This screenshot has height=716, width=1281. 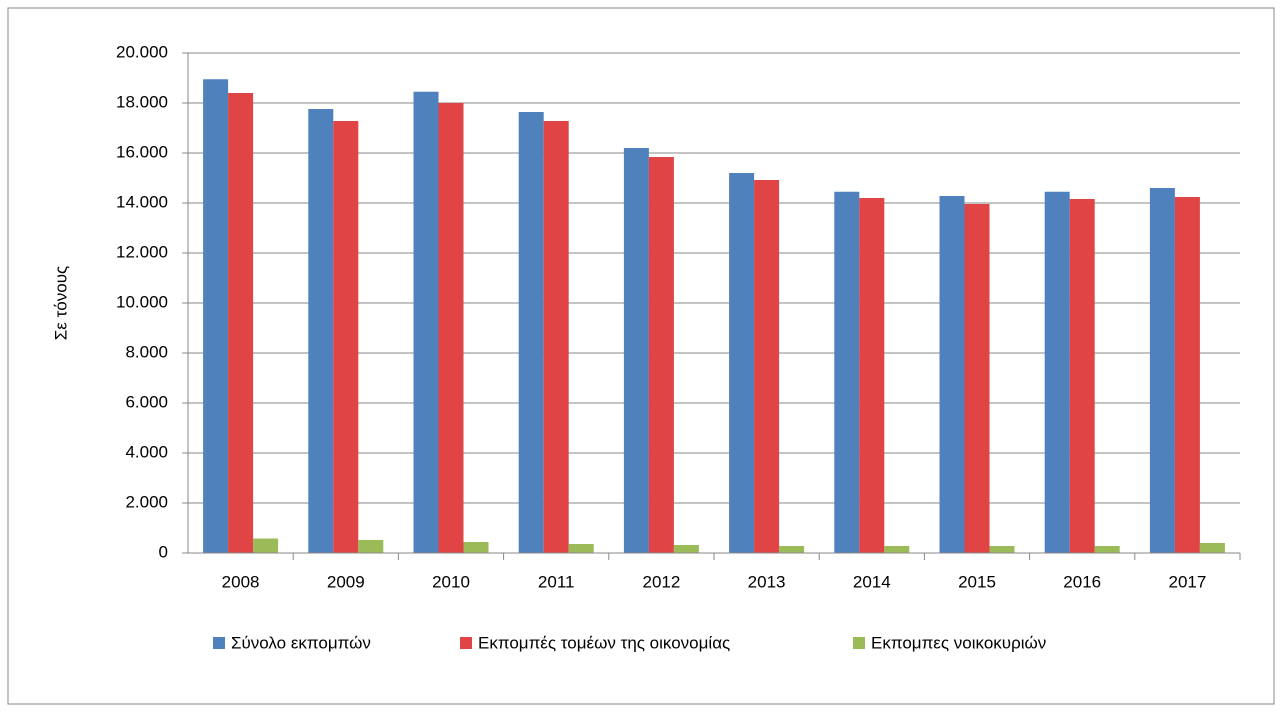 What do you see at coordinates (977, 581) in the screenshot?
I see `x-tick-label: 2015` at bounding box center [977, 581].